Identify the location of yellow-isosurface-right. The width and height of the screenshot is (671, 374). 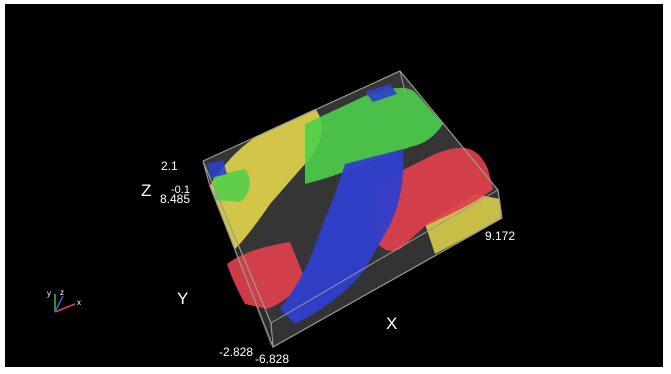
(463, 224).